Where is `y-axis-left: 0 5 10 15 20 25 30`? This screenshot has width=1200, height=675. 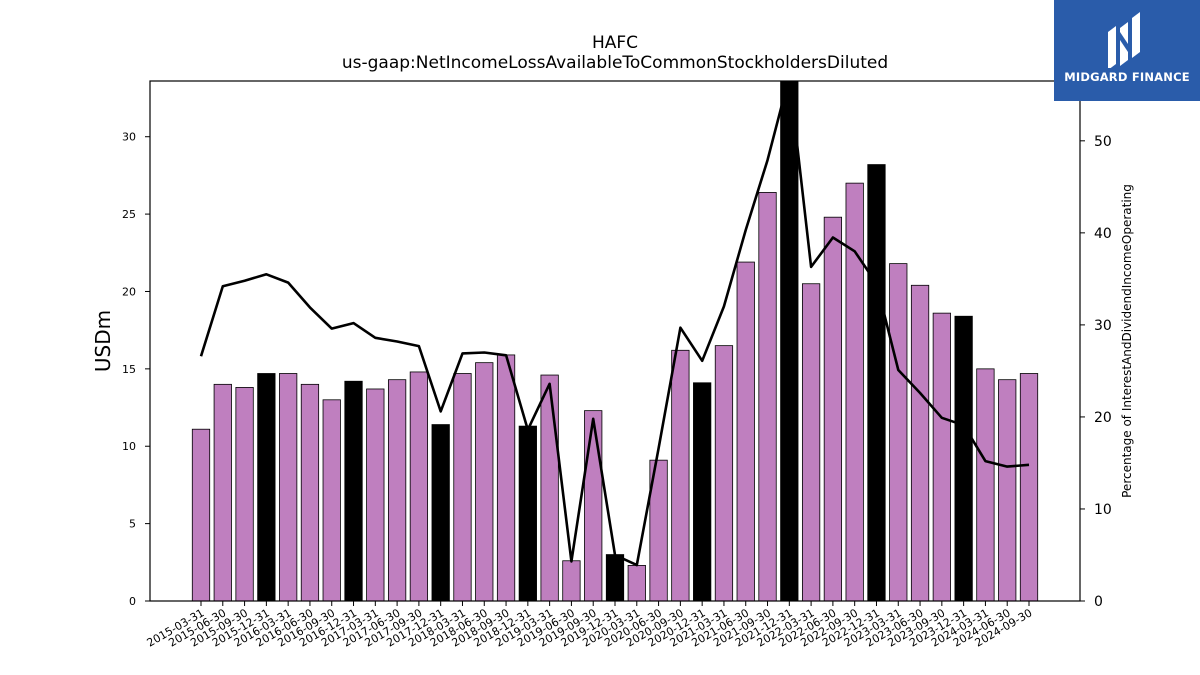 y-axis-left: 0 5 10 15 20 25 30 is located at coordinates (136, 369).